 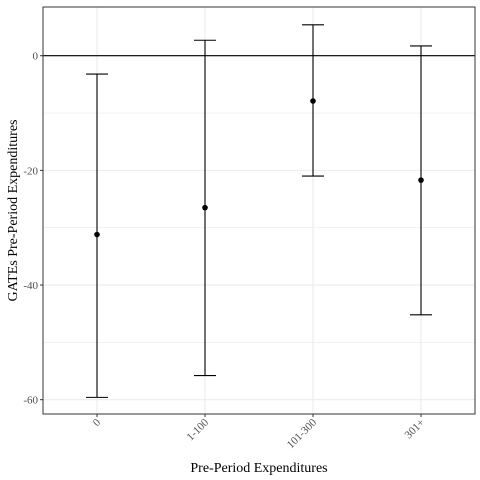 What do you see at coordinates (30, 171) in the screenshot?
I see `y-tick-label: -20` at bounding box center [30, 171].